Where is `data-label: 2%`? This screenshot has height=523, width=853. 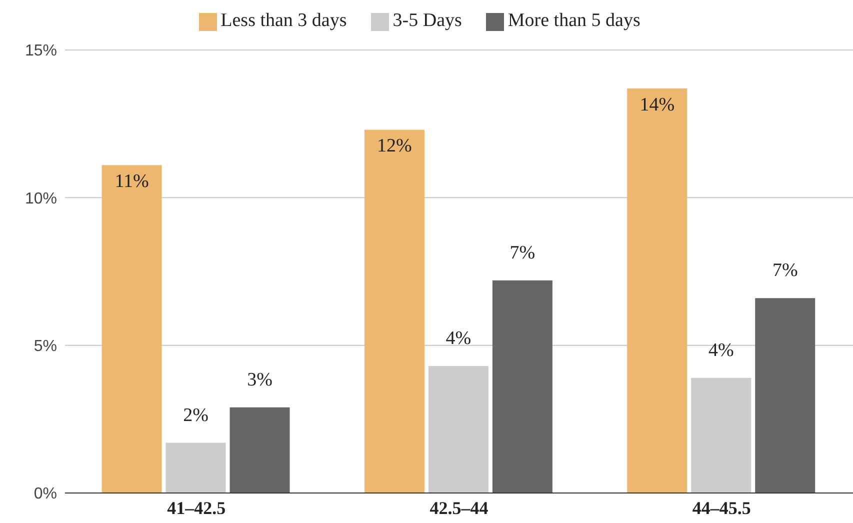
data-label: 2% is located at coordinates (196, 415).